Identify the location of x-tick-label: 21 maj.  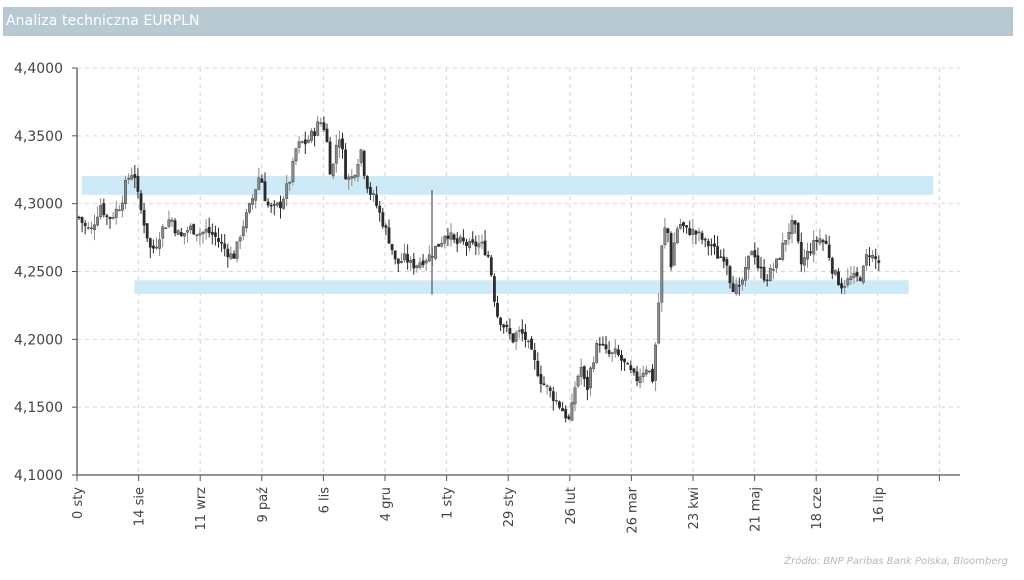
(756, 509).